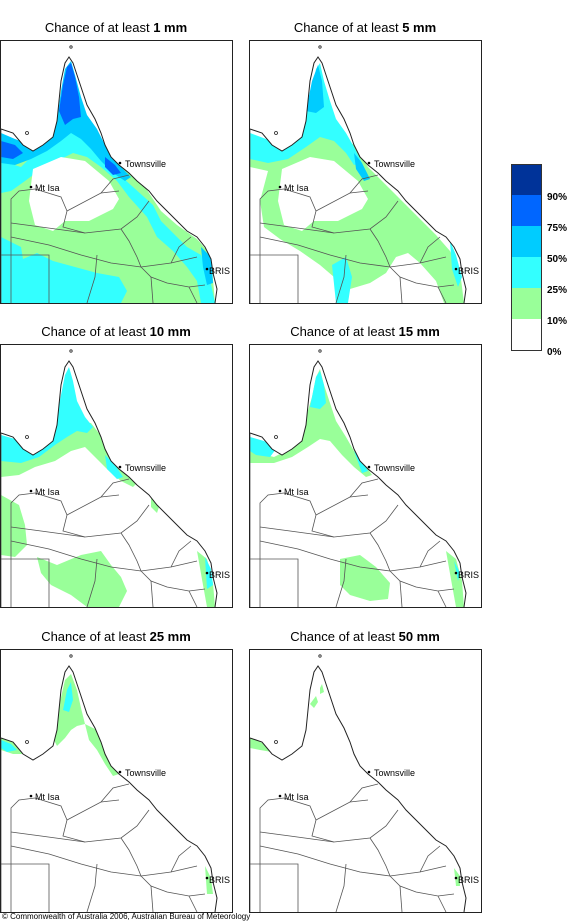  Describe the element at coordinates (557, 228) in the screenshot. I see `legend-label: 75%` at that location.